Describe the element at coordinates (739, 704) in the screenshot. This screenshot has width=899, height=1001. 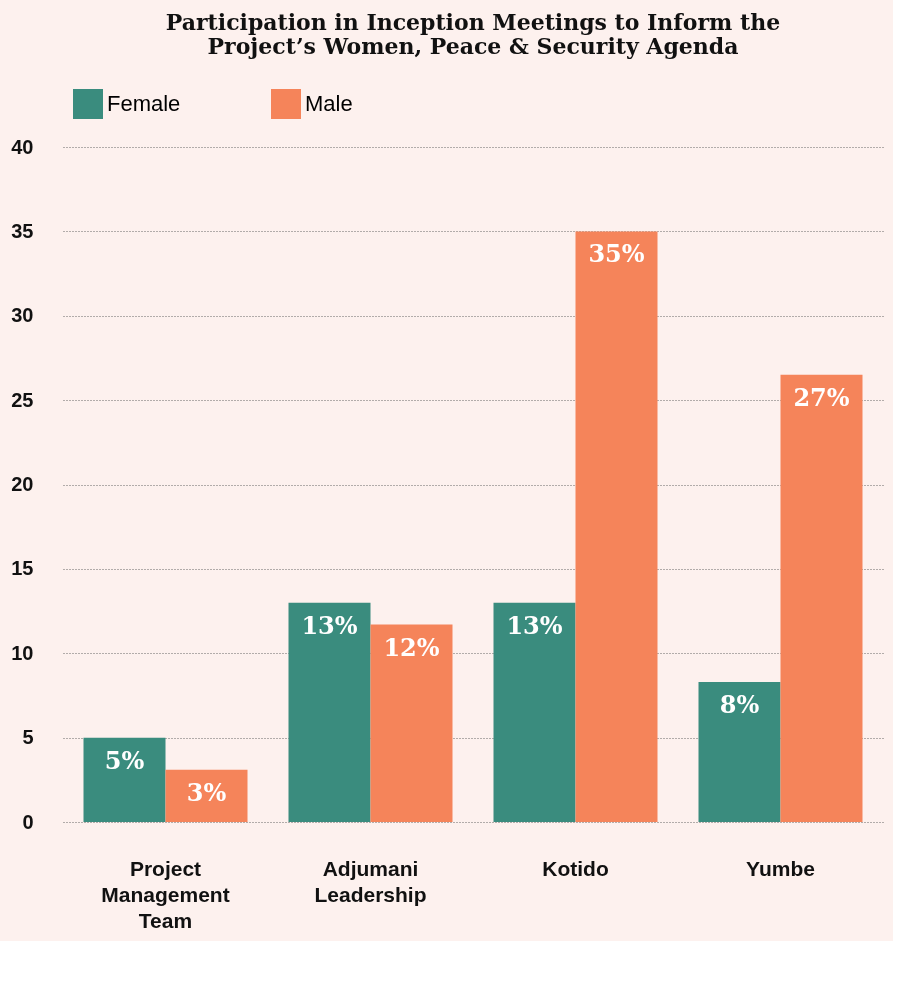
I see `data-label: 8%` at that location.